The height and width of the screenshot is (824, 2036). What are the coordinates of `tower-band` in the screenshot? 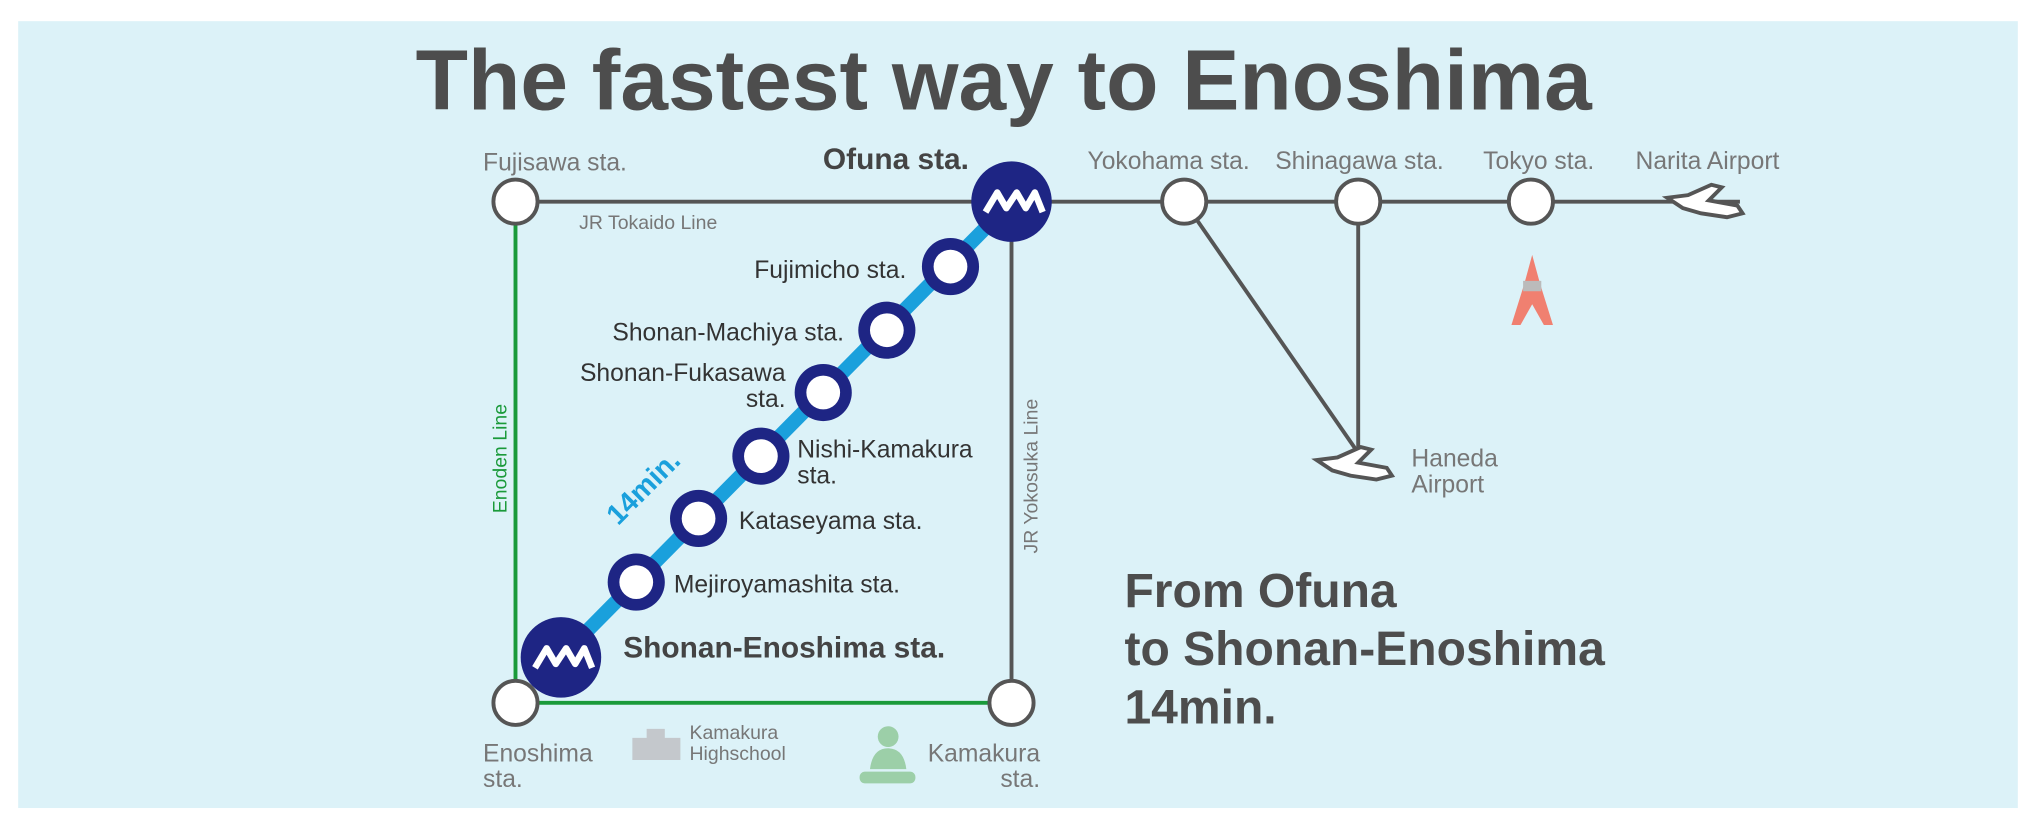 It's located at (1532, 286).